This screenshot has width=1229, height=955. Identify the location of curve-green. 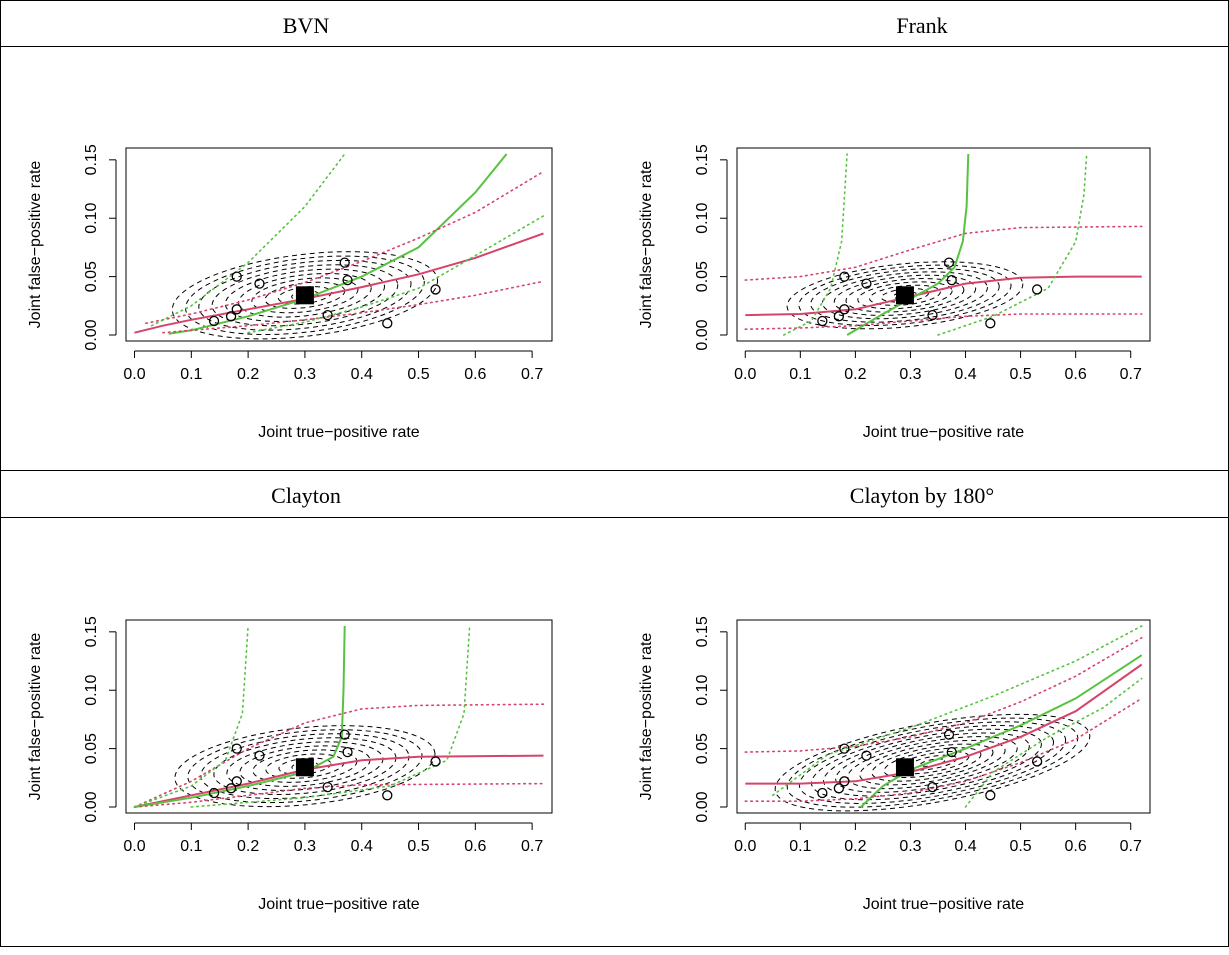
(1001, 731).